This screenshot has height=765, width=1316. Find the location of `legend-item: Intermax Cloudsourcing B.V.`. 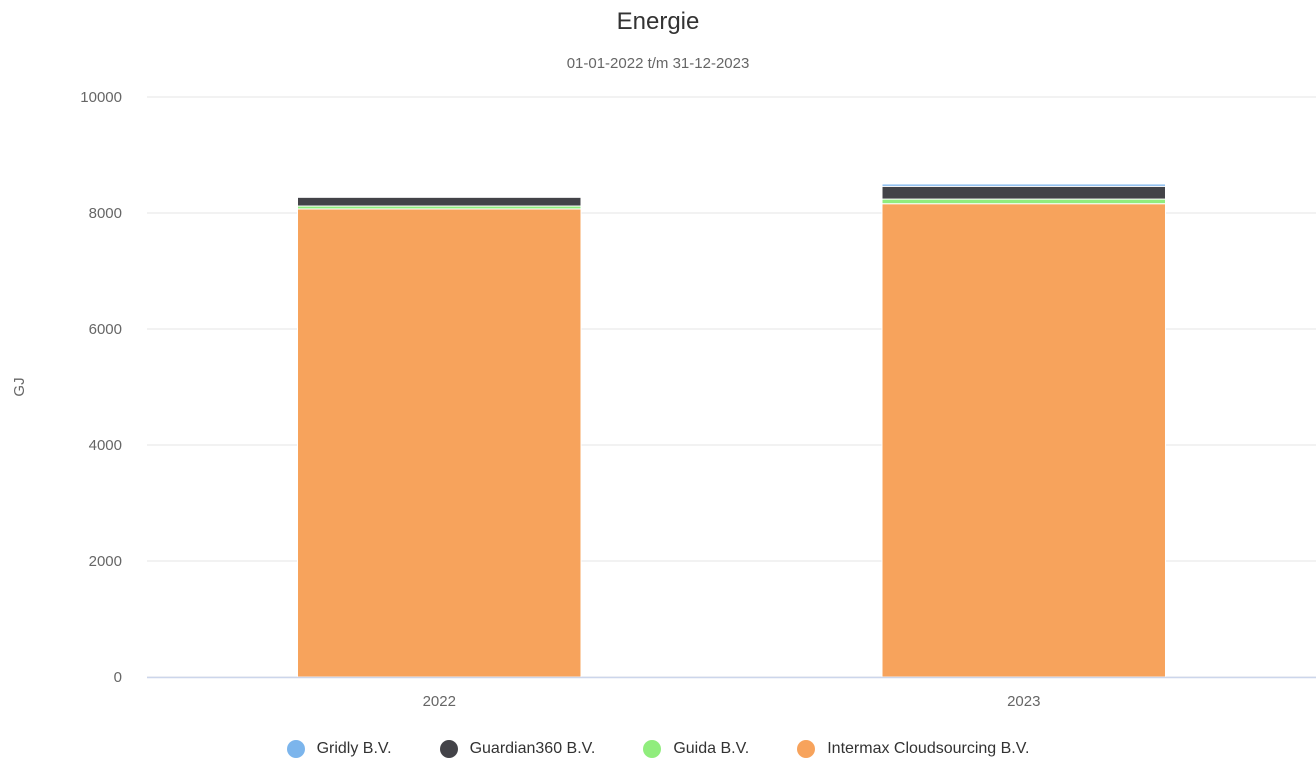

legend-item: Intermax Cloudsourcing B.V. is located at coordinates (913, 749).